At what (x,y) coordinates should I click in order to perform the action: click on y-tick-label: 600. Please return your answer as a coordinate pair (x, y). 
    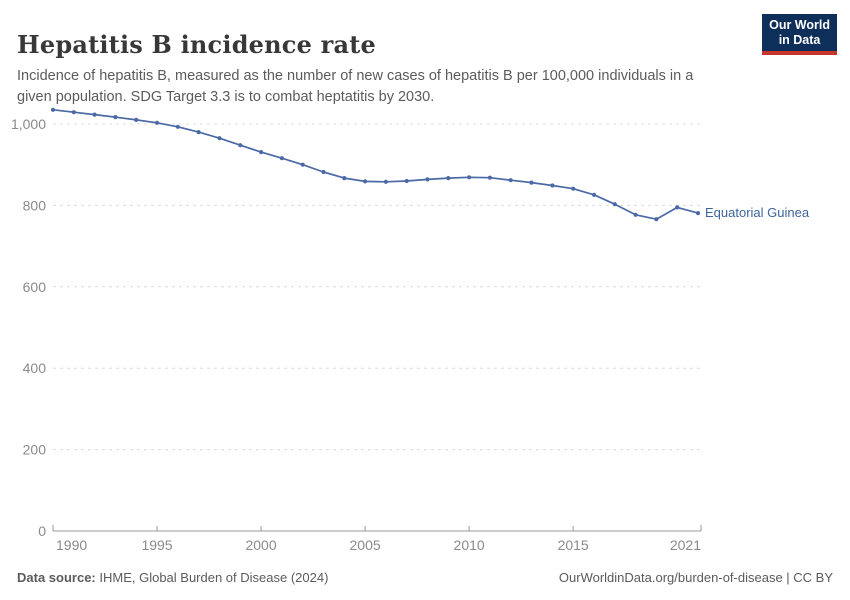
    Looking at the image, I should click on (35, 287).